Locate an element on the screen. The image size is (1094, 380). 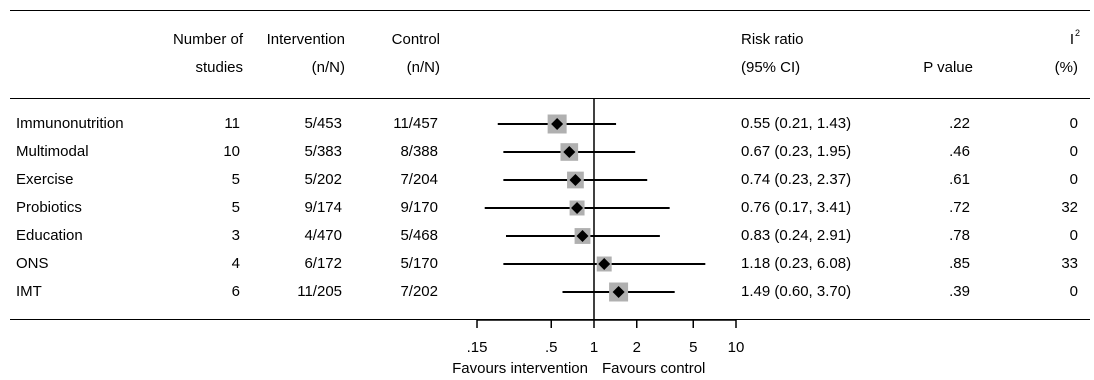
row-intervention: 6/172 is located at coordinates (323, 263).